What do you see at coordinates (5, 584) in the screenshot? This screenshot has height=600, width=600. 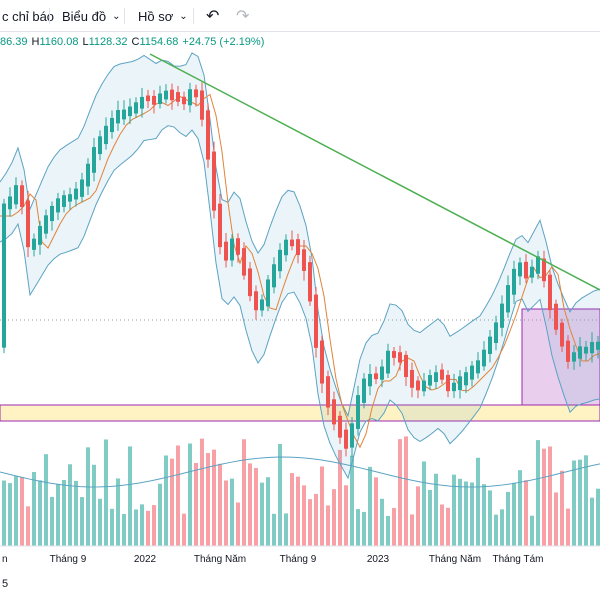 I see `bottom-calendar-label: 5` at bounding box center [5, 584].